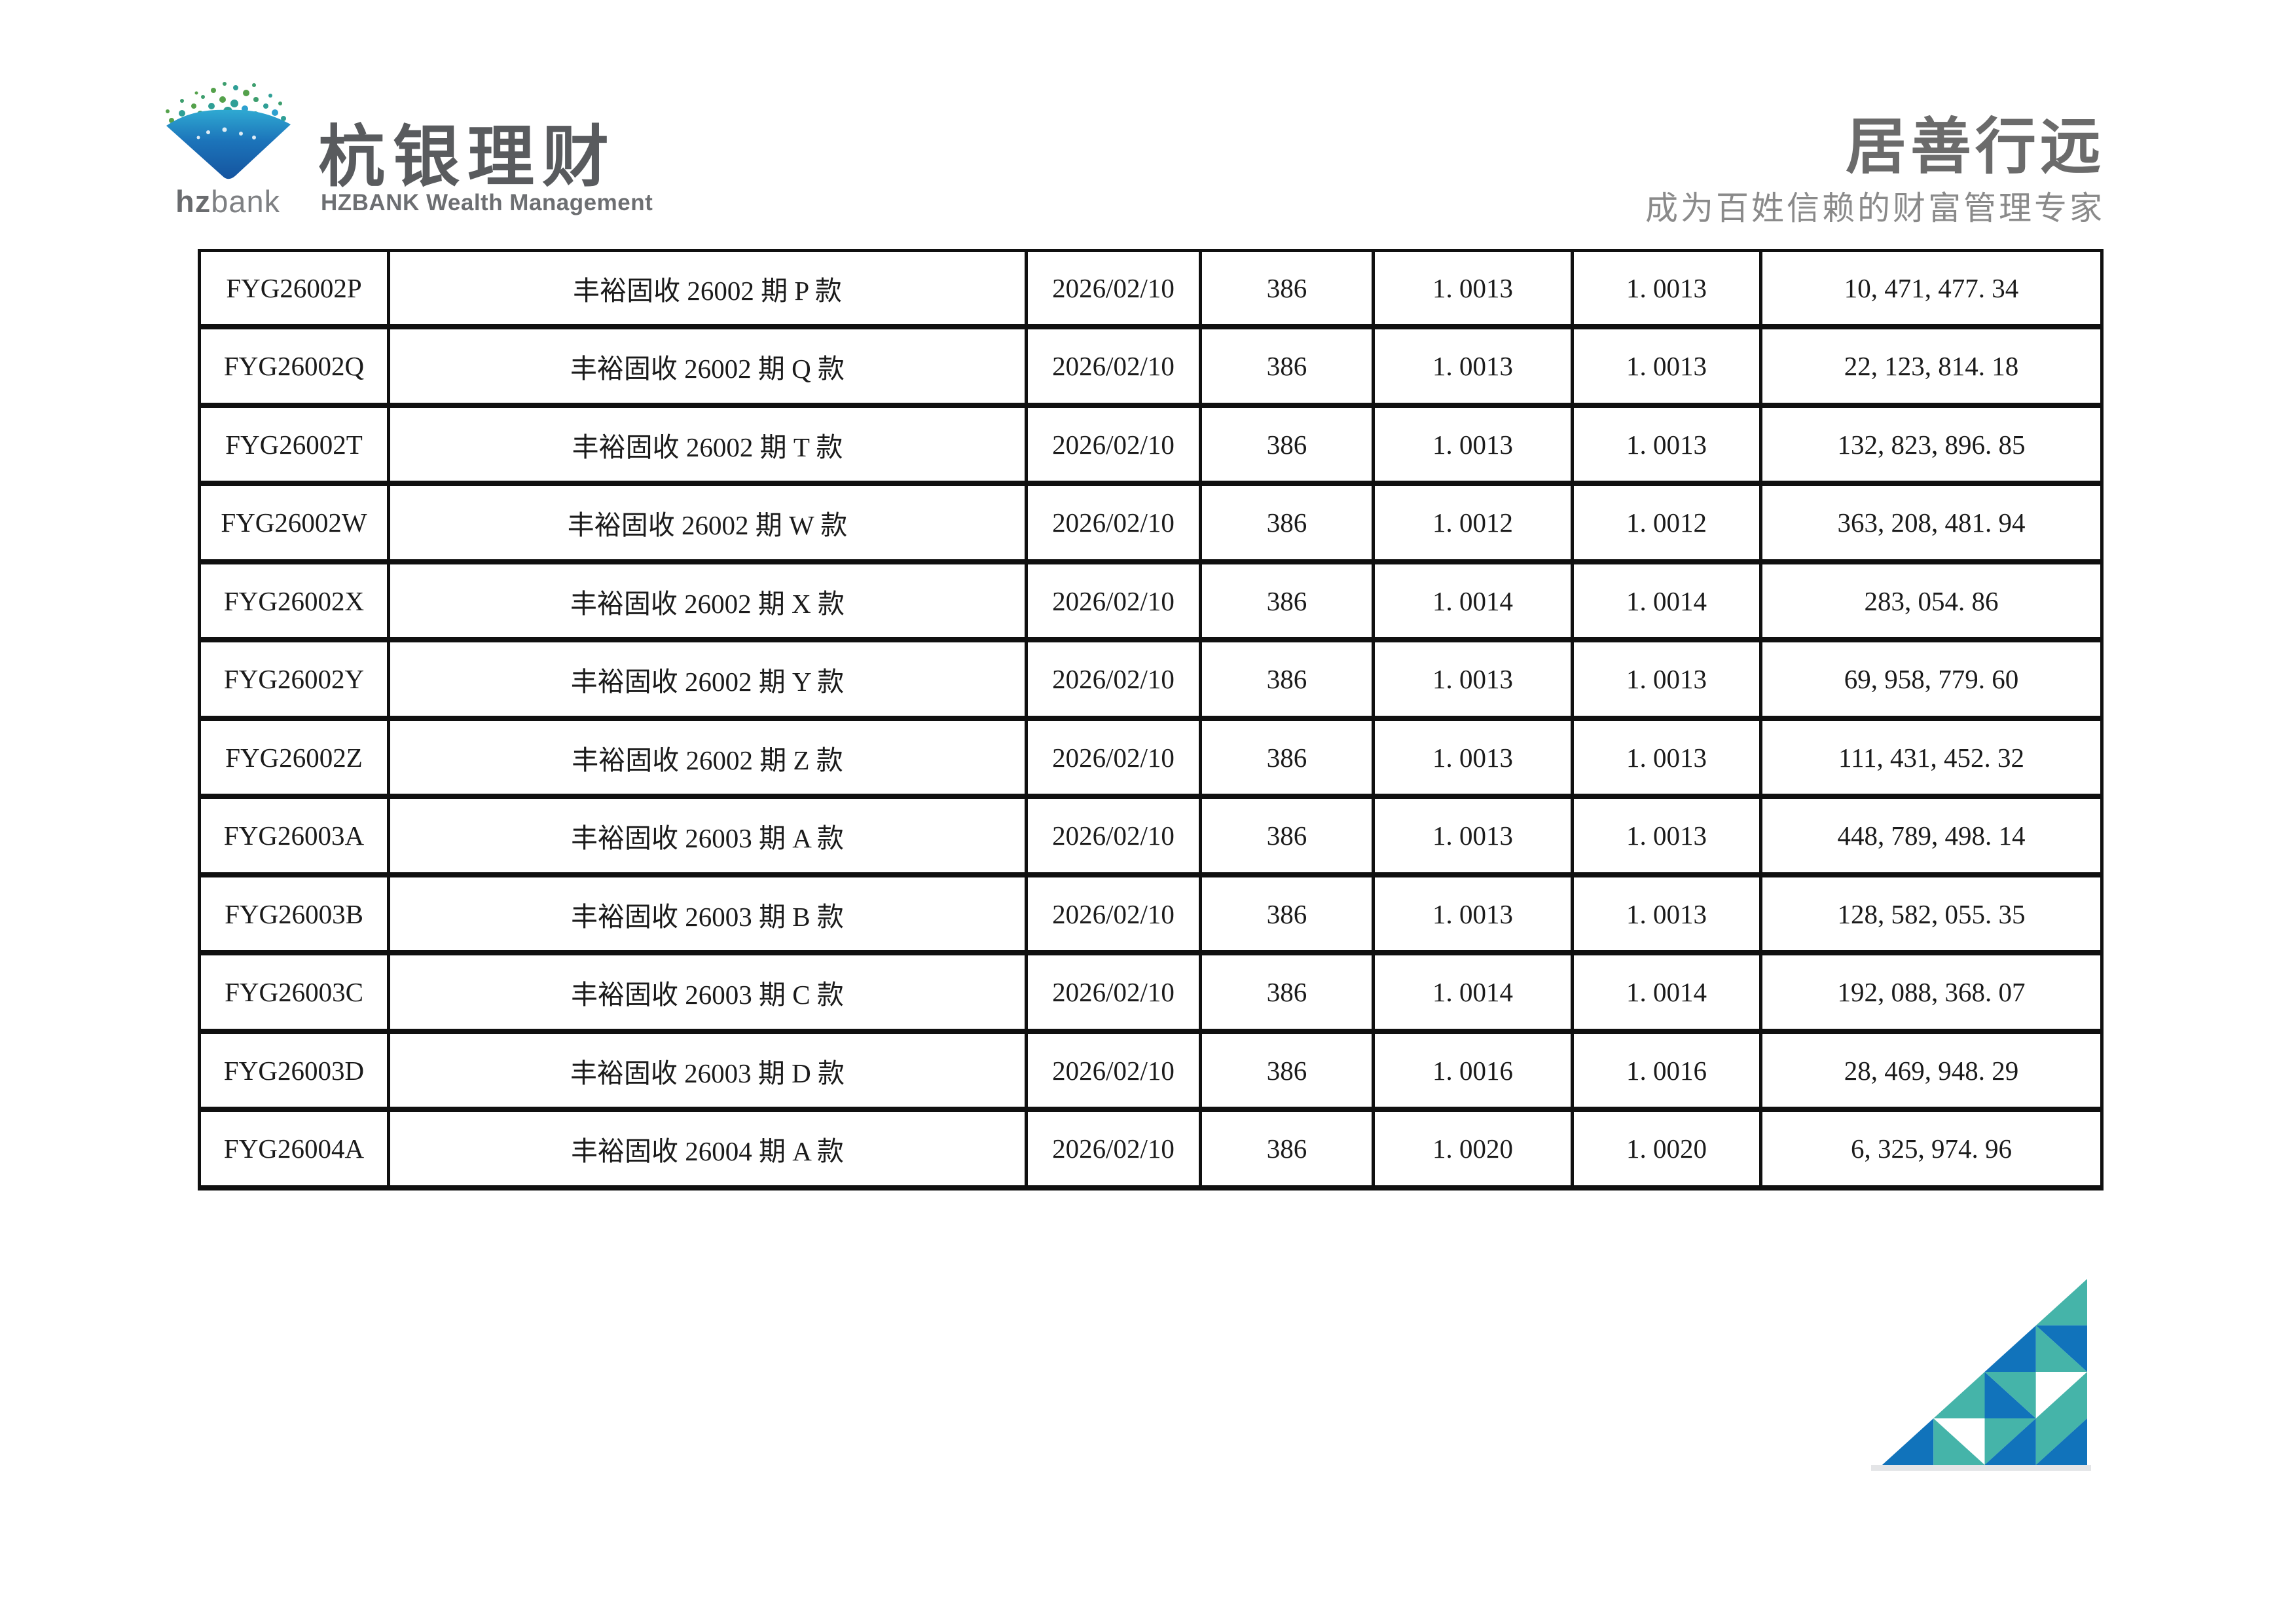 This screenshot has height=1624, width=2296. Describe the element at coordinates (707, 679) in the screenshot. I see `cell-product-name: 丰裕固收 26002 期 Y 款` at that location.